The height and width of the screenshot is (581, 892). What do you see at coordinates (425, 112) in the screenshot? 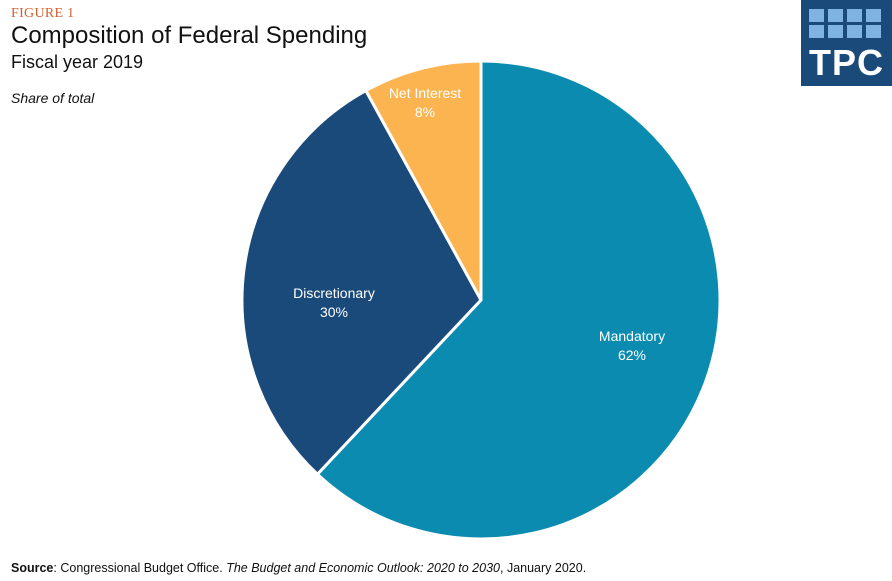
I see `slice-value-net-interest: 8%` at bounding box center [425, 112].